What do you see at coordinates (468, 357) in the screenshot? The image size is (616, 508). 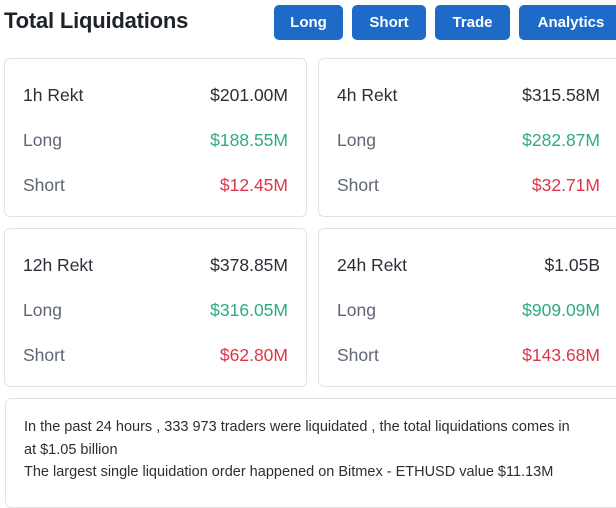 I see `short-row: Short $143.68M` at bounding box center [468, 357].